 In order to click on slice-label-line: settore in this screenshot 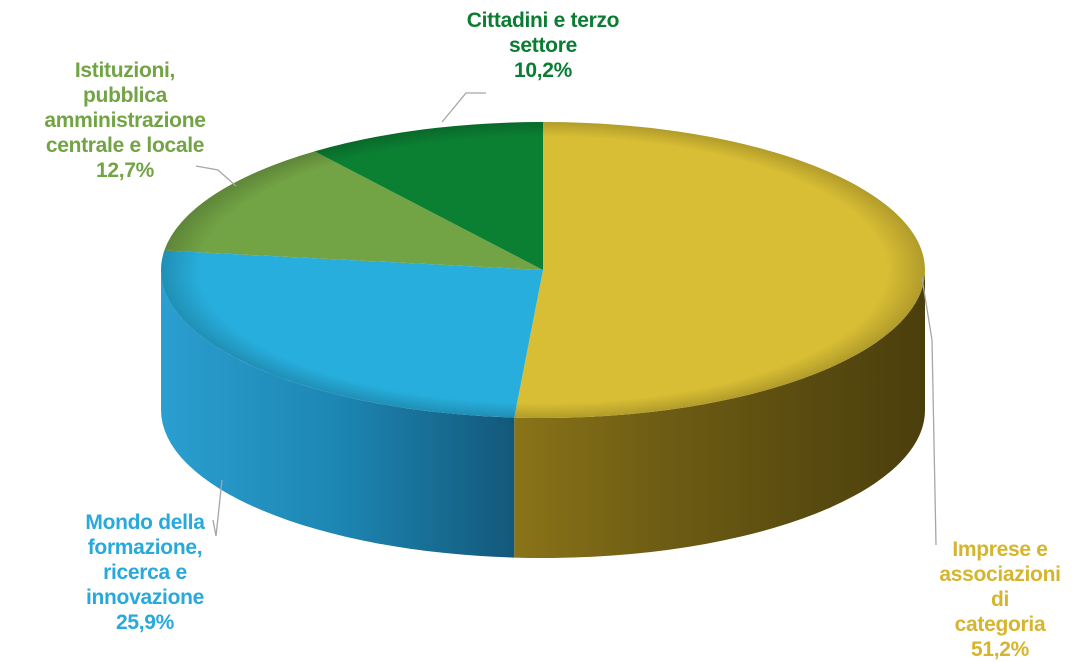, I will do `click(543, 45)`.